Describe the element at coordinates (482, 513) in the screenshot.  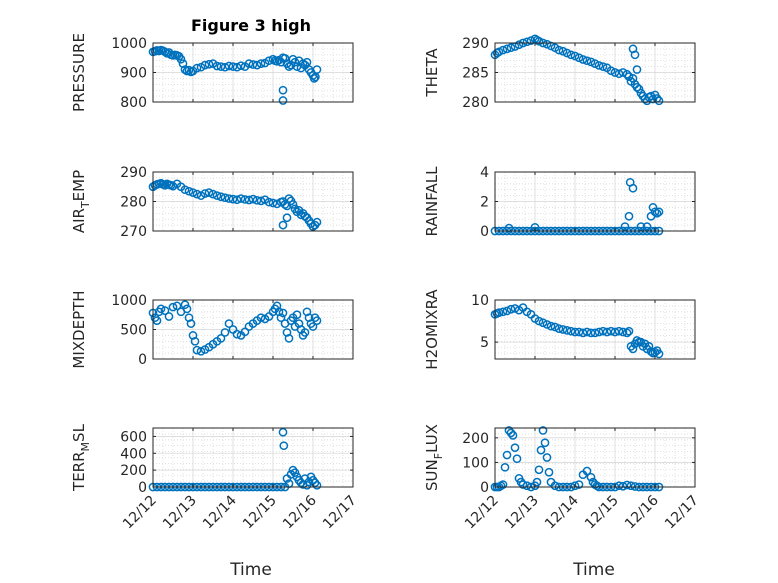
I see `x-tick-label: 12/12` at that location.